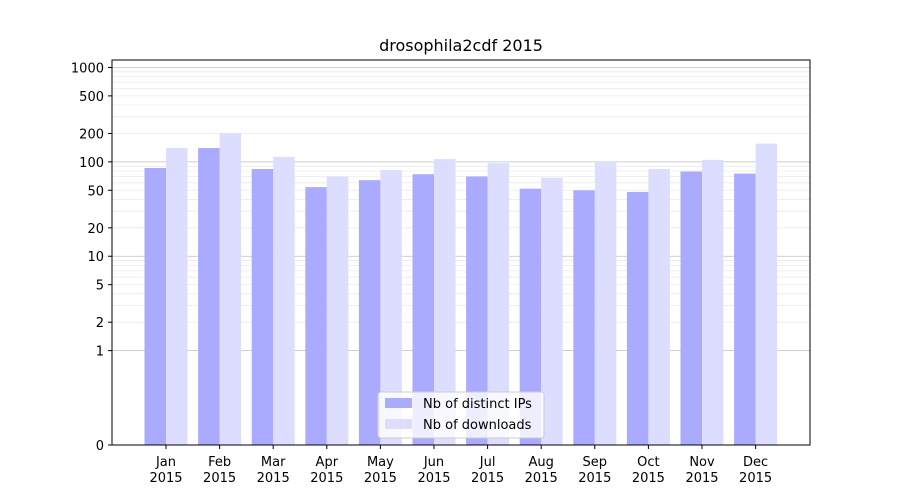  Describe the element at coordinates (702, 462) in the screenshot. I see `x-tick-label-month: Nov` at that location.